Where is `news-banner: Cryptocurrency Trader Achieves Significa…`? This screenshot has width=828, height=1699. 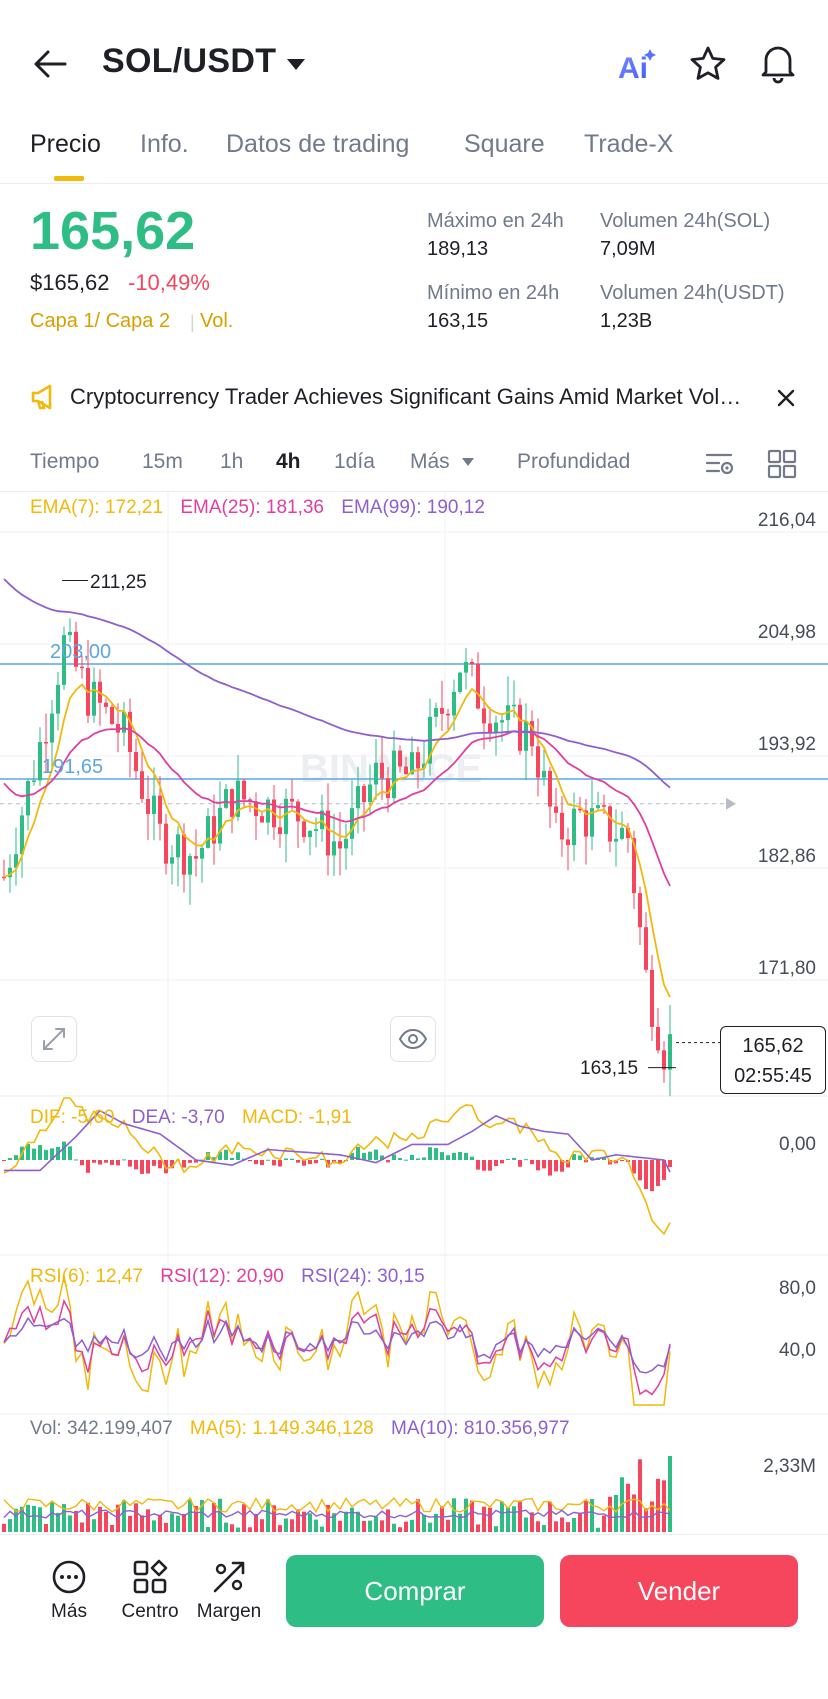 news-banner: Cryptocurrency Trader Achieves Significa… is located at coordinates (414, 398).